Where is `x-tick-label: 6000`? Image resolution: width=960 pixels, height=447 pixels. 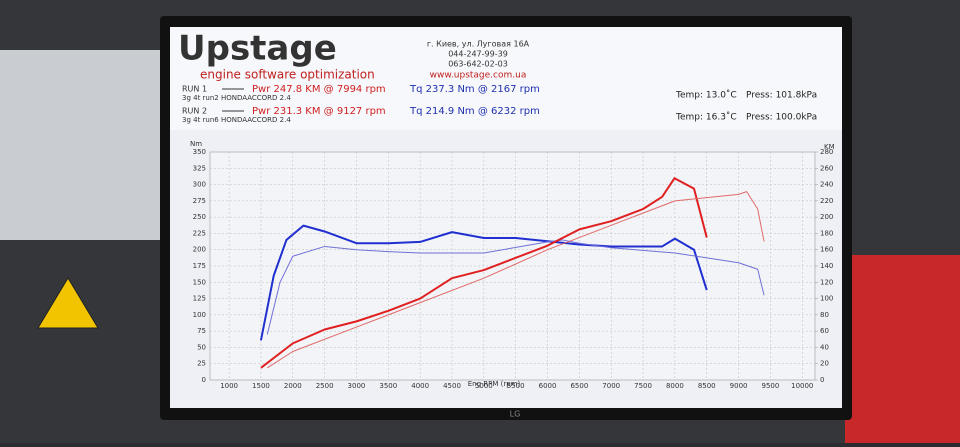
x-tick-label: 6000 is located at coordinates (548, 386).